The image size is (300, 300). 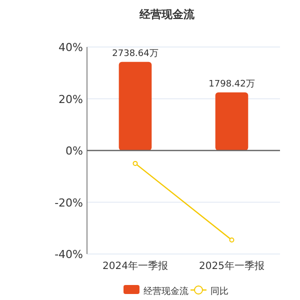 I want to click on y-tick-label: -40%, so click(x=68, y=254).